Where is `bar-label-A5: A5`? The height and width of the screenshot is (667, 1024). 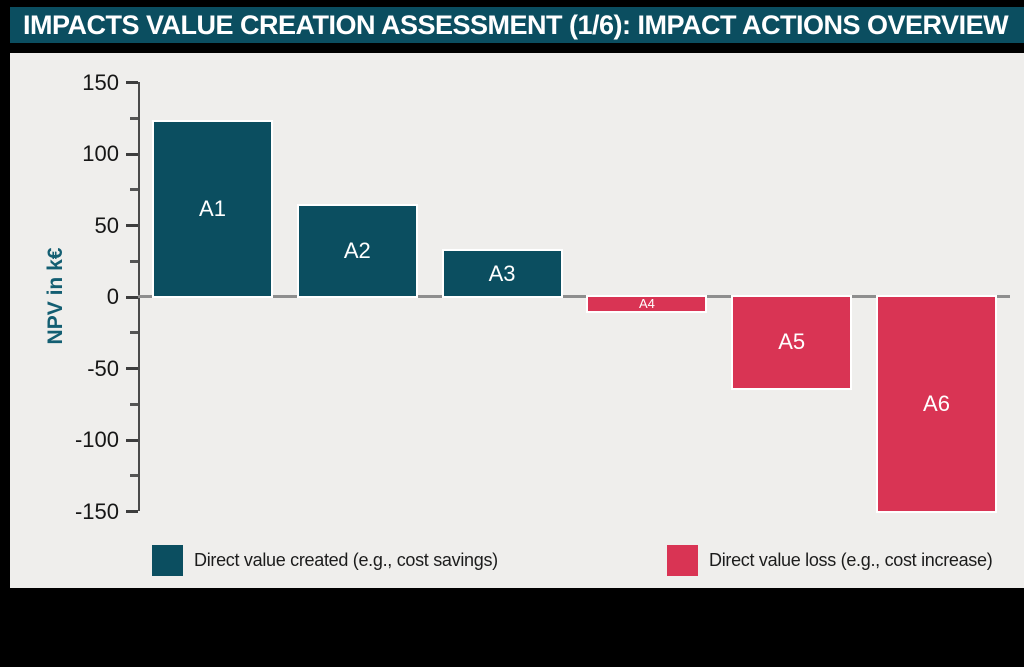
bar-label-A5: A5 is located at coordinates (792, 342).